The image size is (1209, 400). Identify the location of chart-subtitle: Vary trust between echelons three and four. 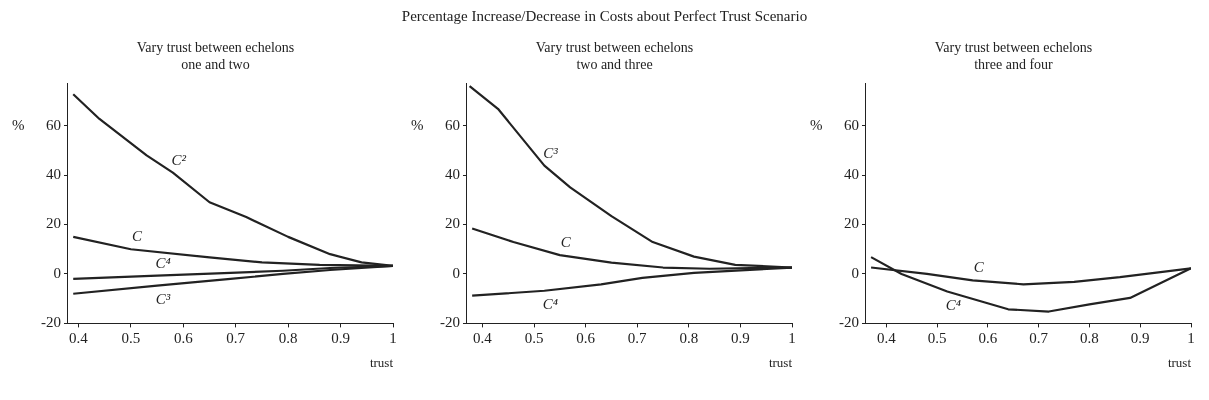
(1013, 56).